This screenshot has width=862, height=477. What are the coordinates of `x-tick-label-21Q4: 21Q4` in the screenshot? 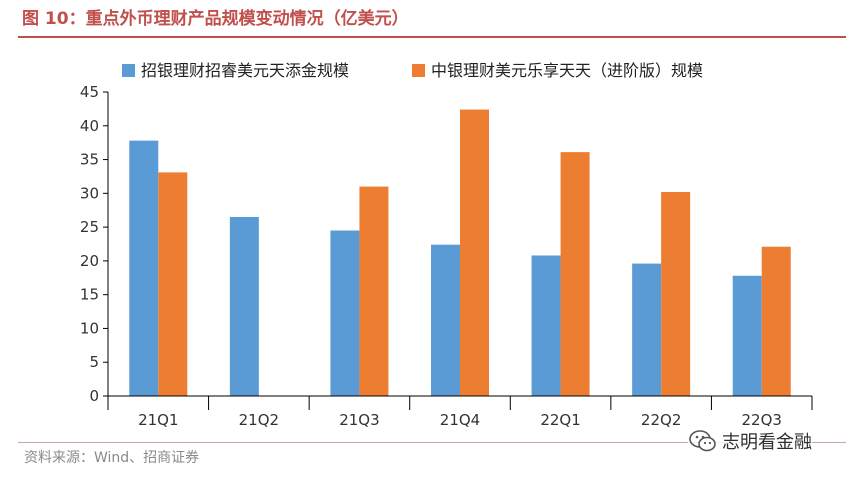 It's located at (460, 420).